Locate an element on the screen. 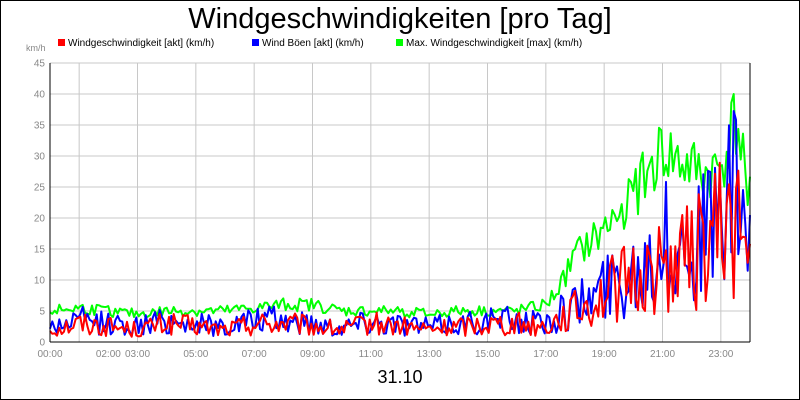  x-tick-label: 09:00 is located at coordinates (312, 354).